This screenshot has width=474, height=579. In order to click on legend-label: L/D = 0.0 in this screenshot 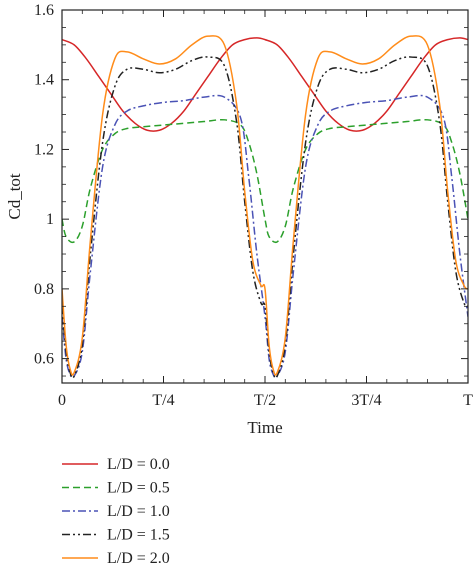, I will do `click(138, 464)`.